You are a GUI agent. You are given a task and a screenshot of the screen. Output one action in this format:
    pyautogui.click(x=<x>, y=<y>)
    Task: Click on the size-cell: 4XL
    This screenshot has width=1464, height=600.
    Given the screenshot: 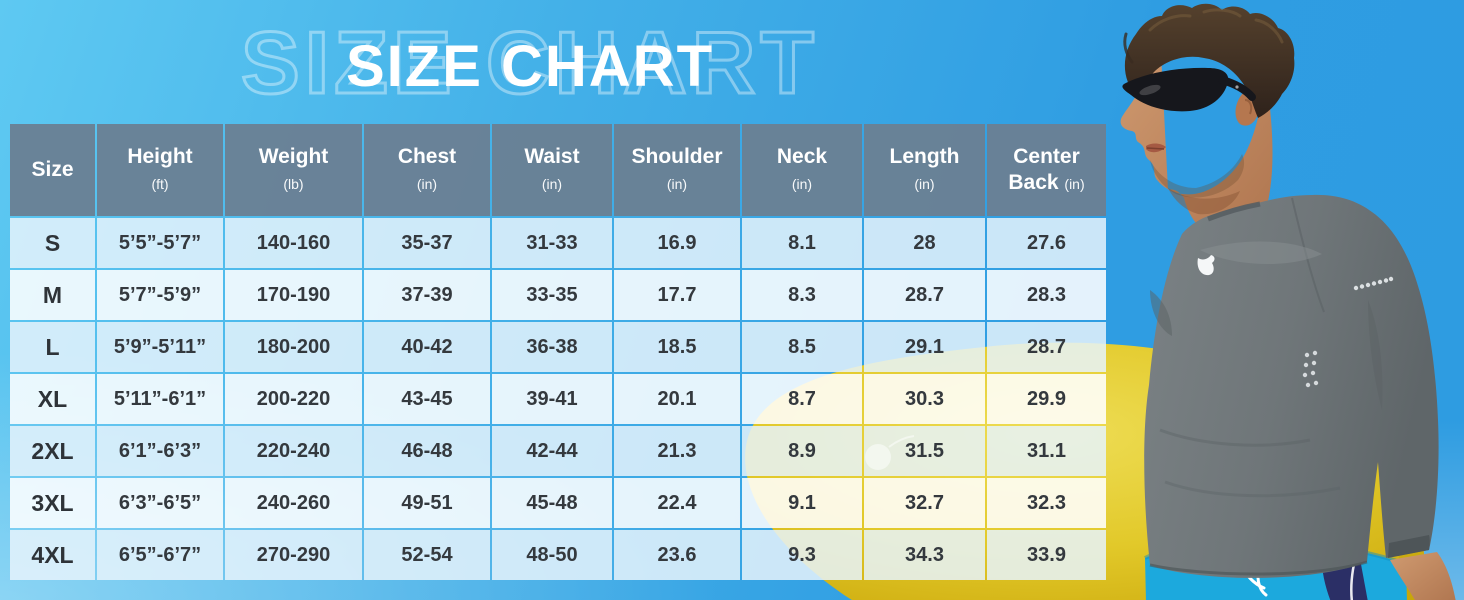 What is the action you would take?
    pyautogui.click(x=52, y=555)
    